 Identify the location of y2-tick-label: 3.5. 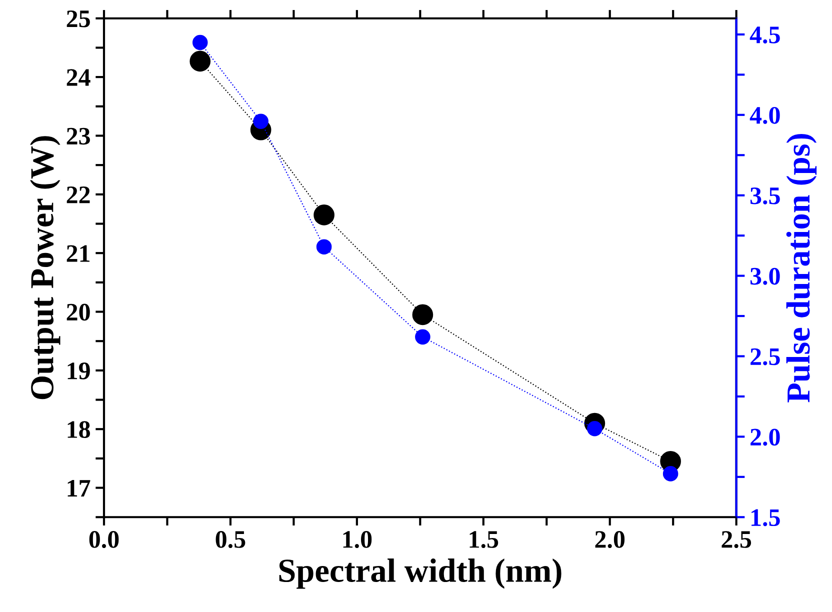
(765, 195).